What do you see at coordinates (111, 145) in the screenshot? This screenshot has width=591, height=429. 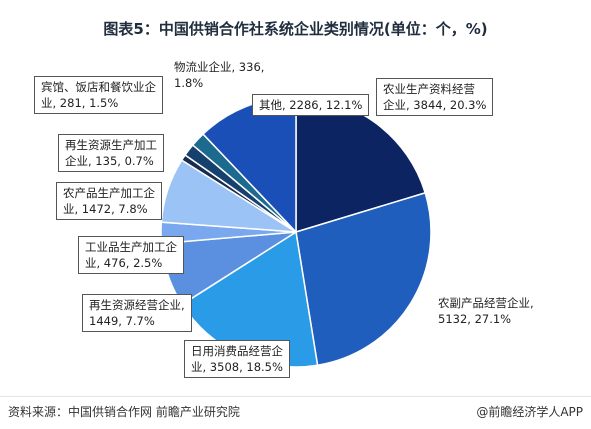 I see `label-recycling-processing-line1: 再生资源生产加工` at bounding box center [111, 145].